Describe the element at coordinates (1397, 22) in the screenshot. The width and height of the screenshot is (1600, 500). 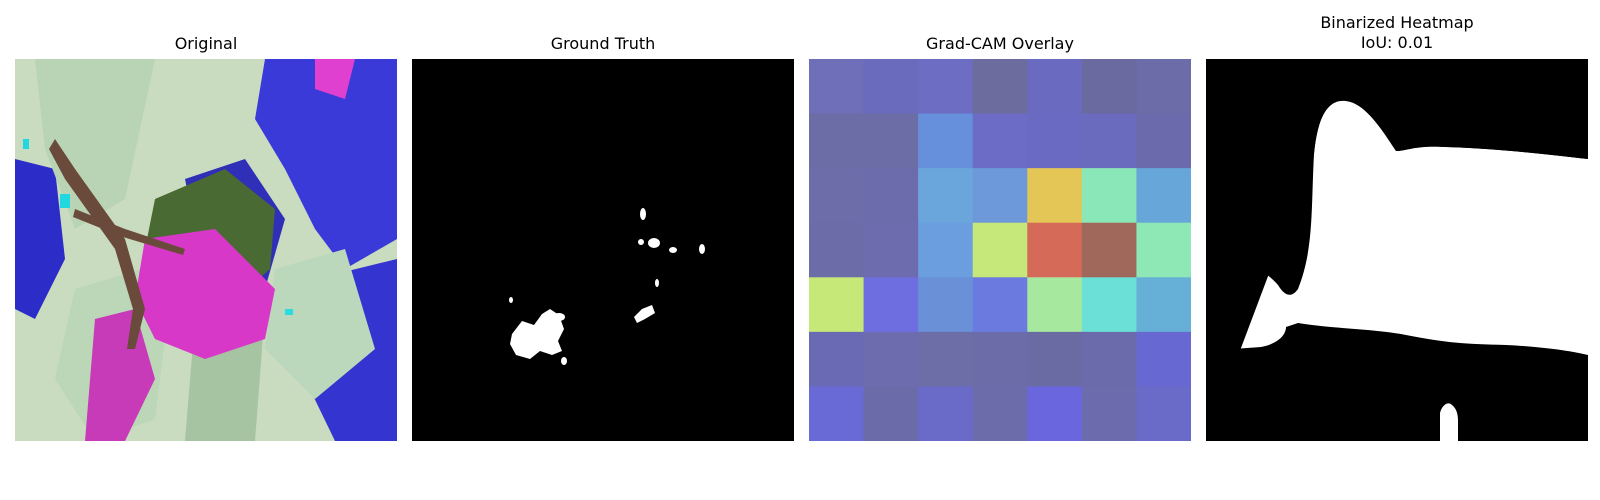
I see `binarized-heatmap-title-text: Binarized Heatmap` at that location.